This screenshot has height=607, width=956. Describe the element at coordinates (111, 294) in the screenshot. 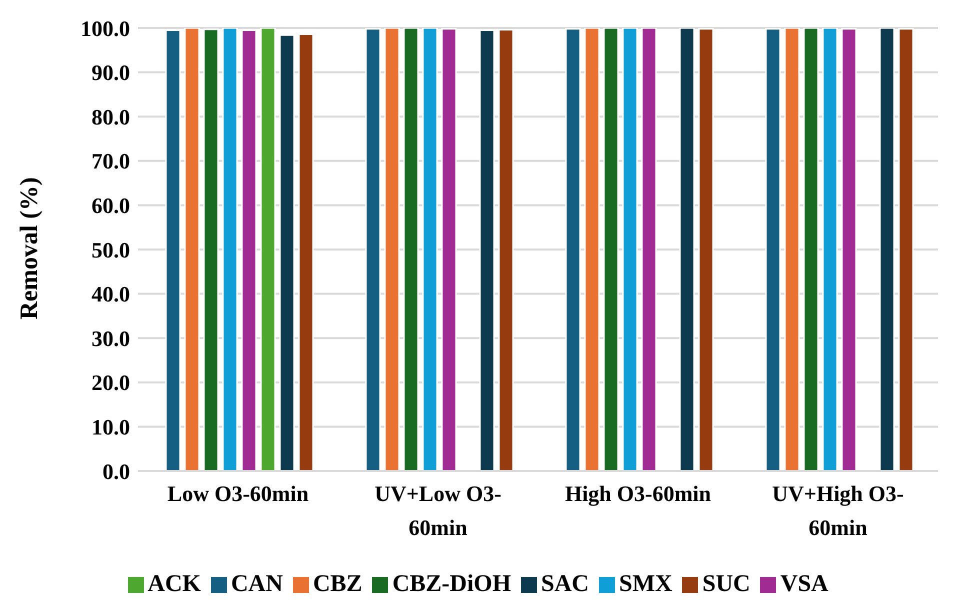

I see `y-tick-label: 40.0` at that location.